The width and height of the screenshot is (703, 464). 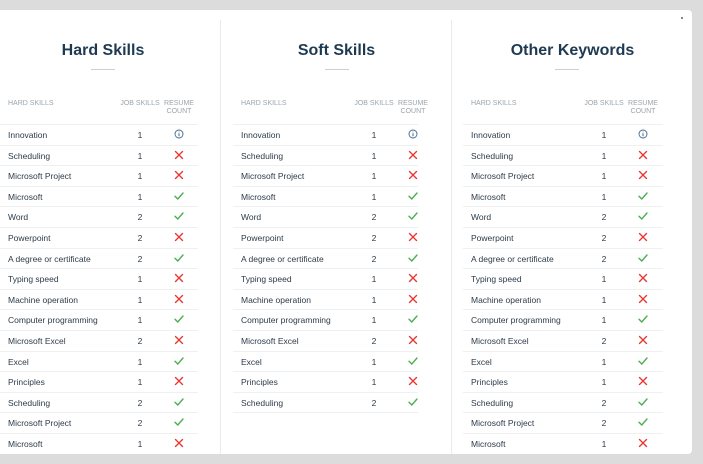 What do you see at coordinates (99, 362) in the screenshot?
I see `table-row: Excel 1` at bounding box center [99, 362].